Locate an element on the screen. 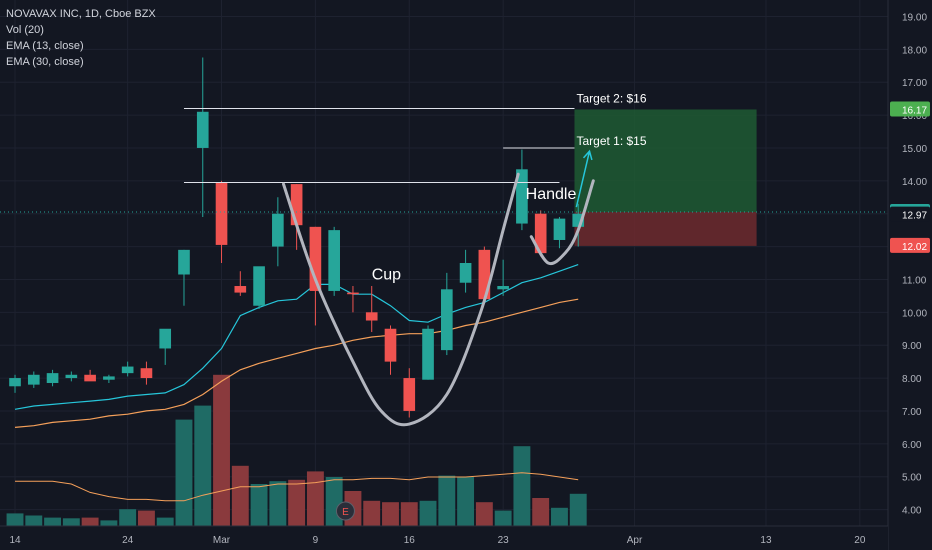 This screenshot has width=932, height=550. time-tick-label: 14 is located at coordinates (15, 540).